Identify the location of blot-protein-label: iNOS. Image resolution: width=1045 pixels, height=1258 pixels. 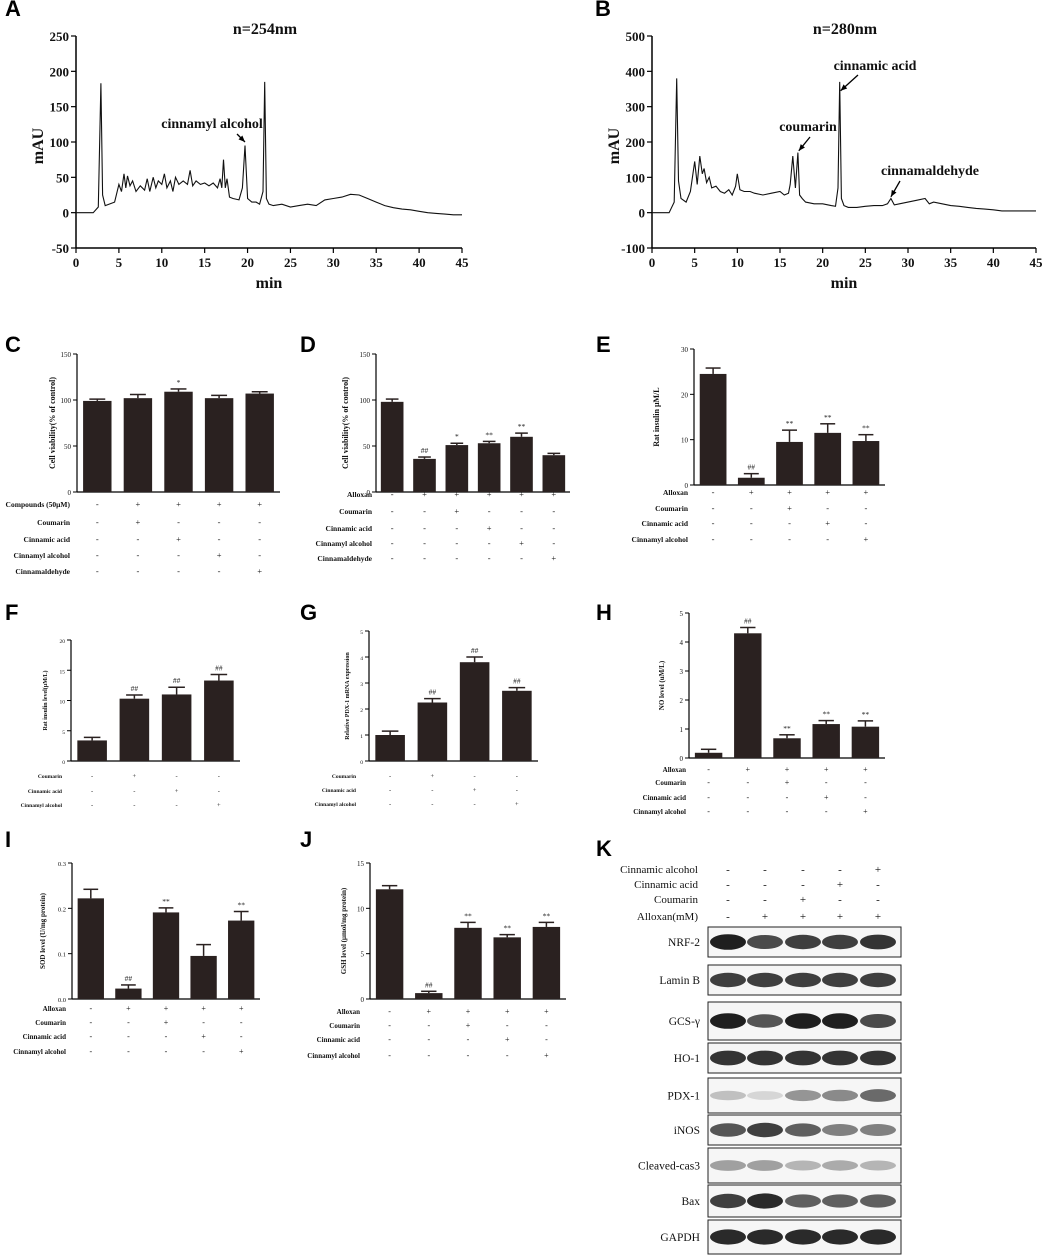
(687, 1131).